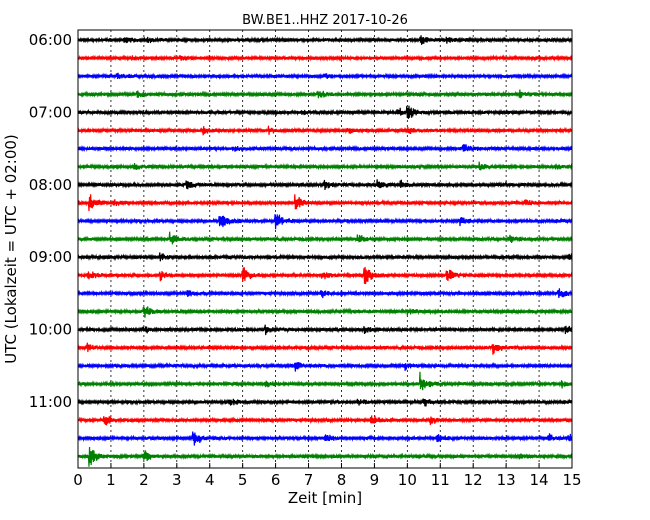  What do you see at coordinates (50, 402) in the screenshot?
I see `y-tick-label-5: 11:00` at bounding box center [50, 402].